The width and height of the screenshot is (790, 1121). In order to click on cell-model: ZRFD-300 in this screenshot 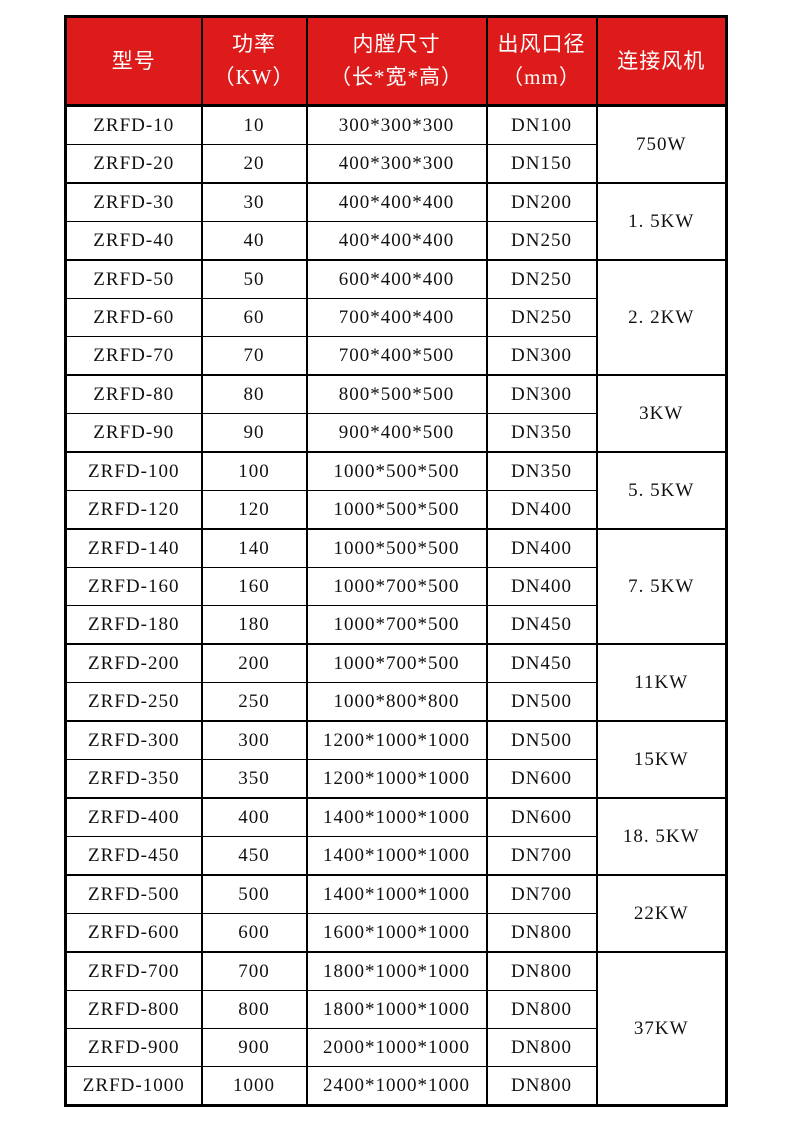, I will do `click(133, 740)`.